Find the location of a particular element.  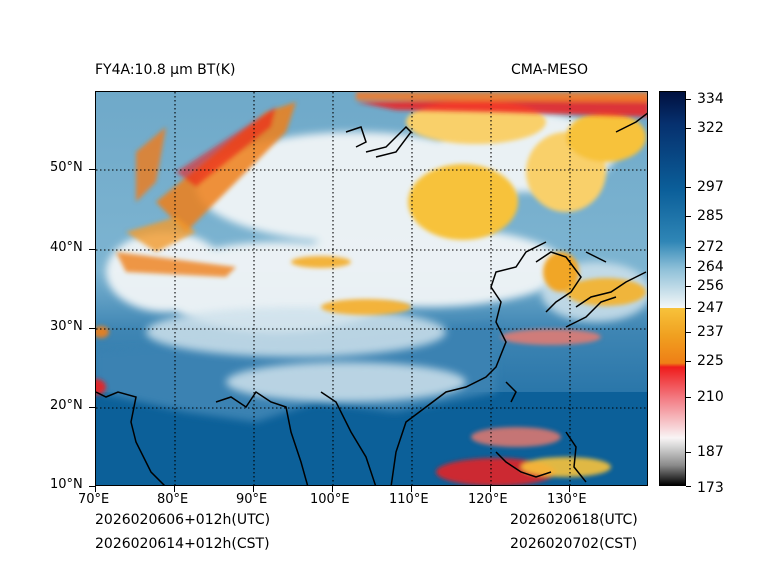

colorbar-gradient is located at coordinates (672, 288).